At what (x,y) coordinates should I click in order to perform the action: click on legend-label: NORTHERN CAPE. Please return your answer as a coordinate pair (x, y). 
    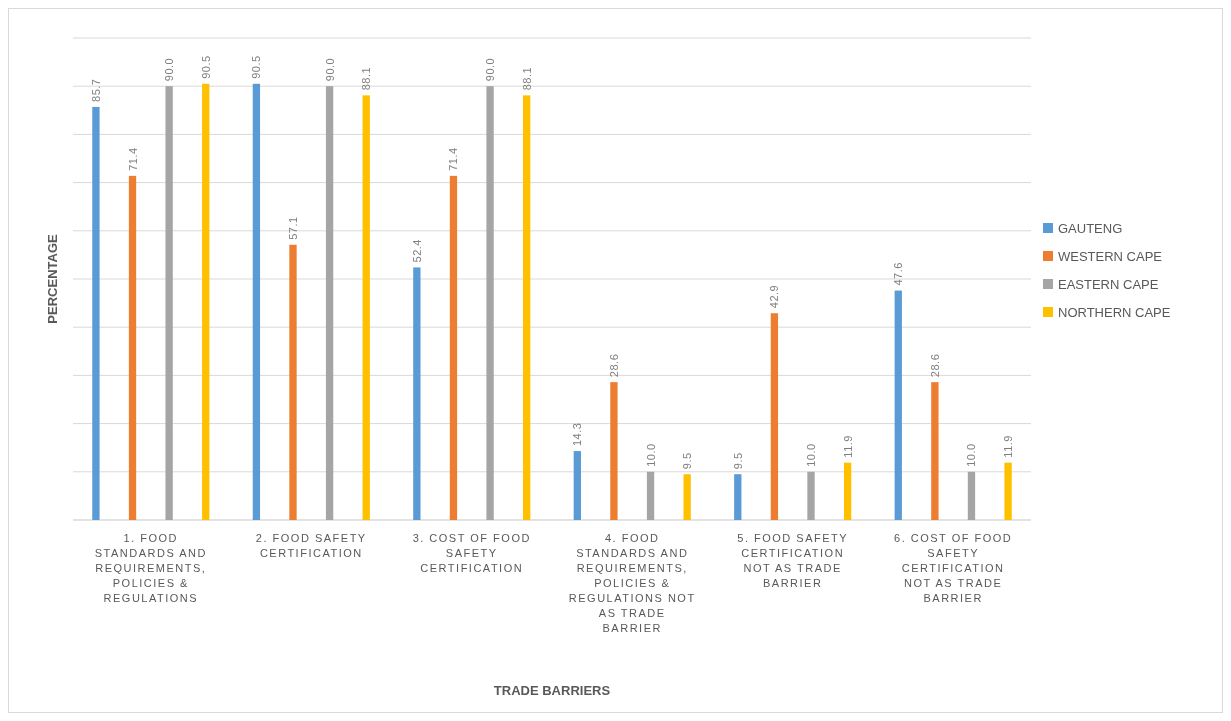
    Looking at the image, I should click on (1114, 312).